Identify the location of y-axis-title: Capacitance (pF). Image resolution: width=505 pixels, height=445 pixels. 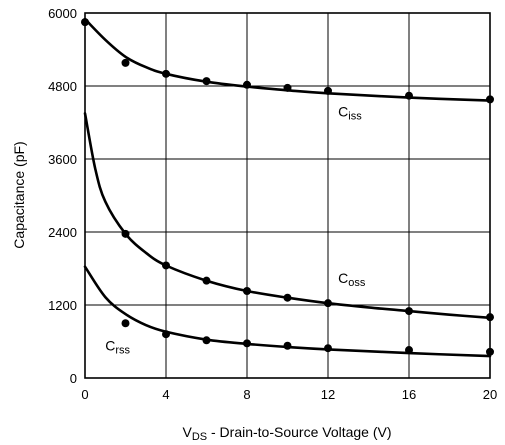
(19, 194).